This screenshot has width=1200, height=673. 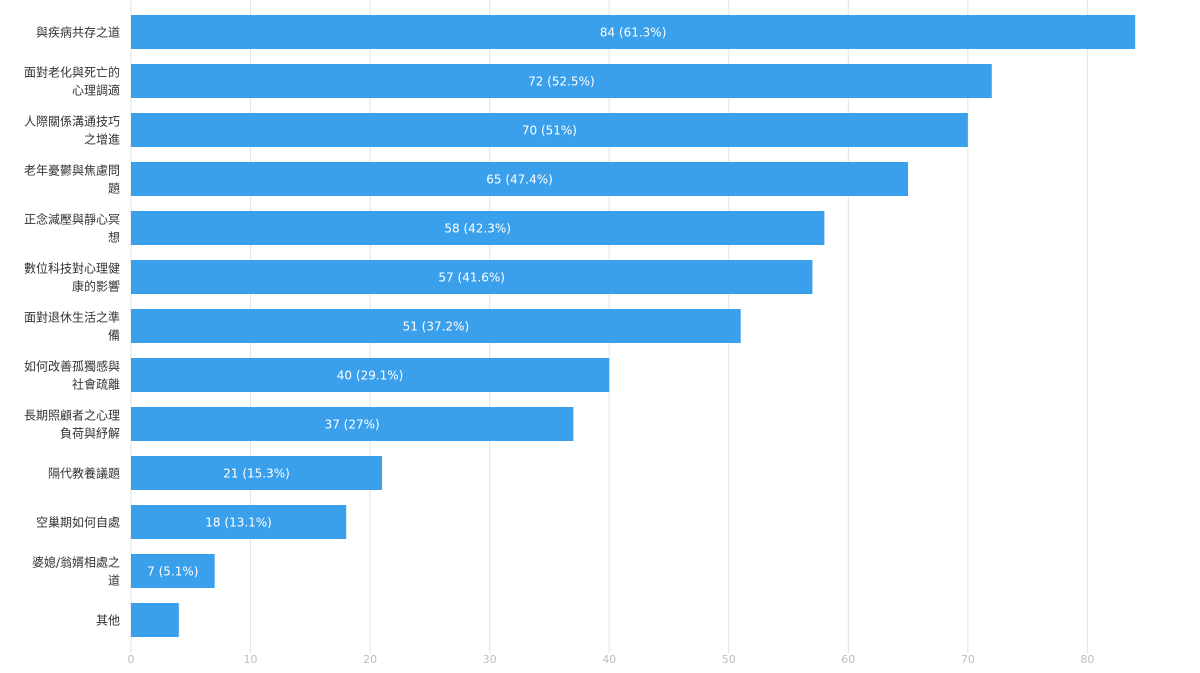 I want to click on category-label: 如何改善孤獨感與社會疏離, so click(x=72, y=375).